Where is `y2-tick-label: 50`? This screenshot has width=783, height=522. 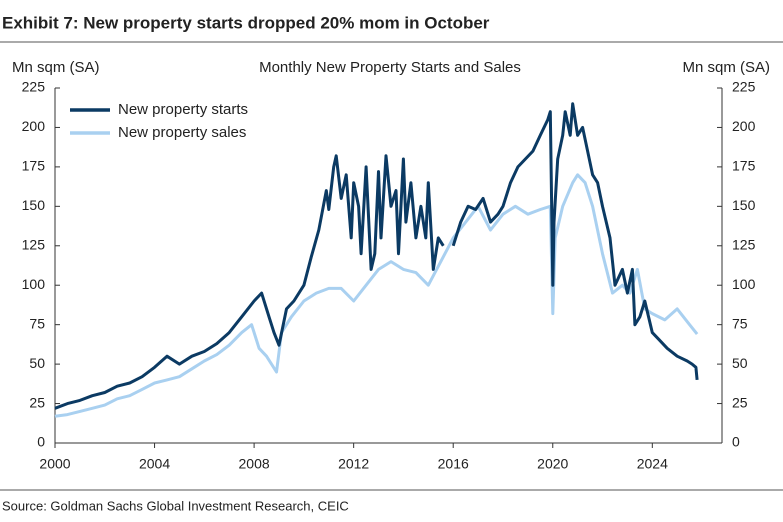
y2-tick-label: 50 is located at coordinates (740, 363).